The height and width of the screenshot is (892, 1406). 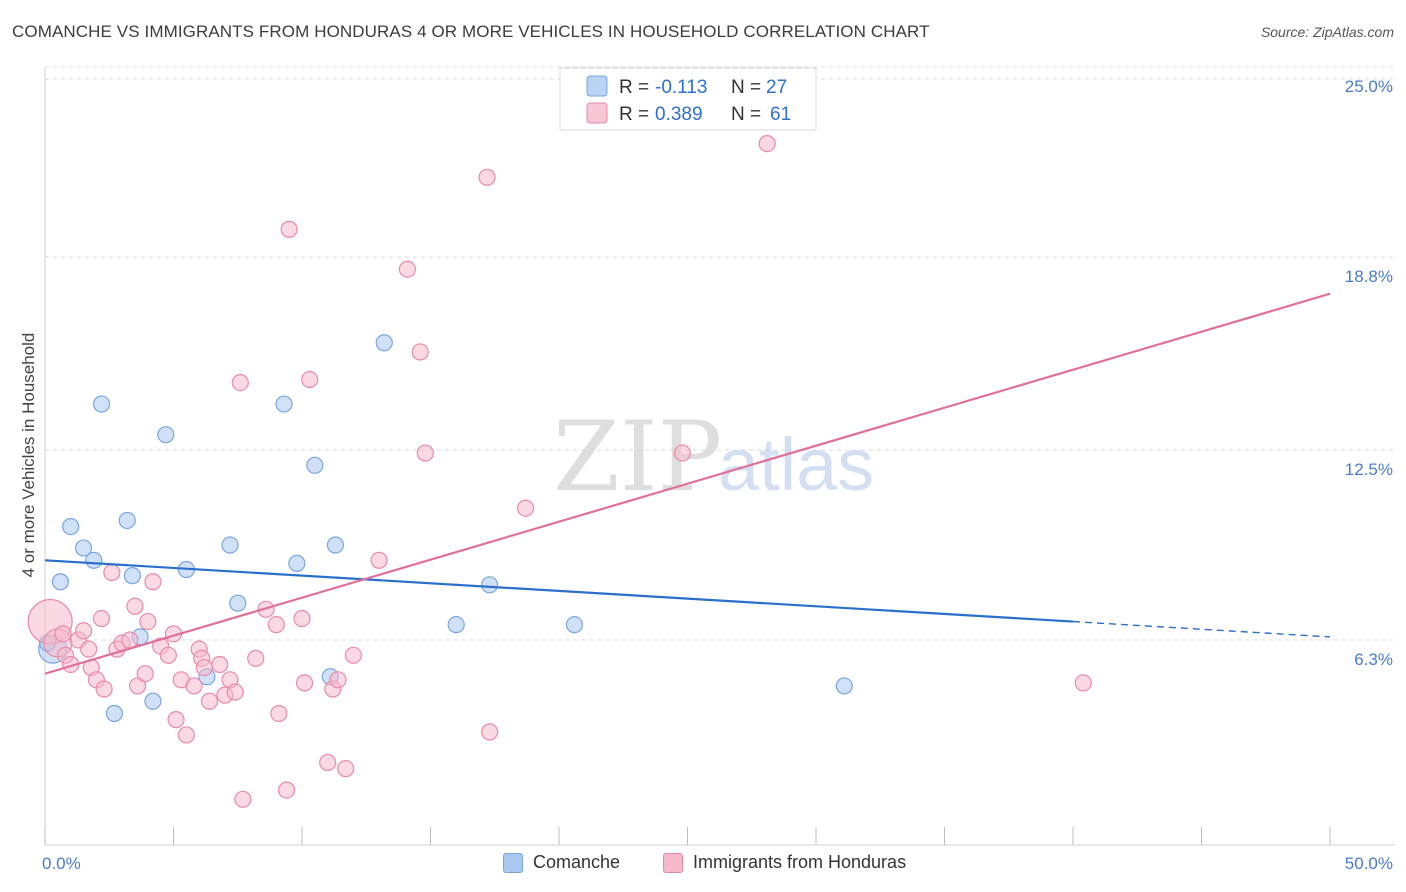 I want to click on legend-n-label-0: N =, so click(x=746, y=87).